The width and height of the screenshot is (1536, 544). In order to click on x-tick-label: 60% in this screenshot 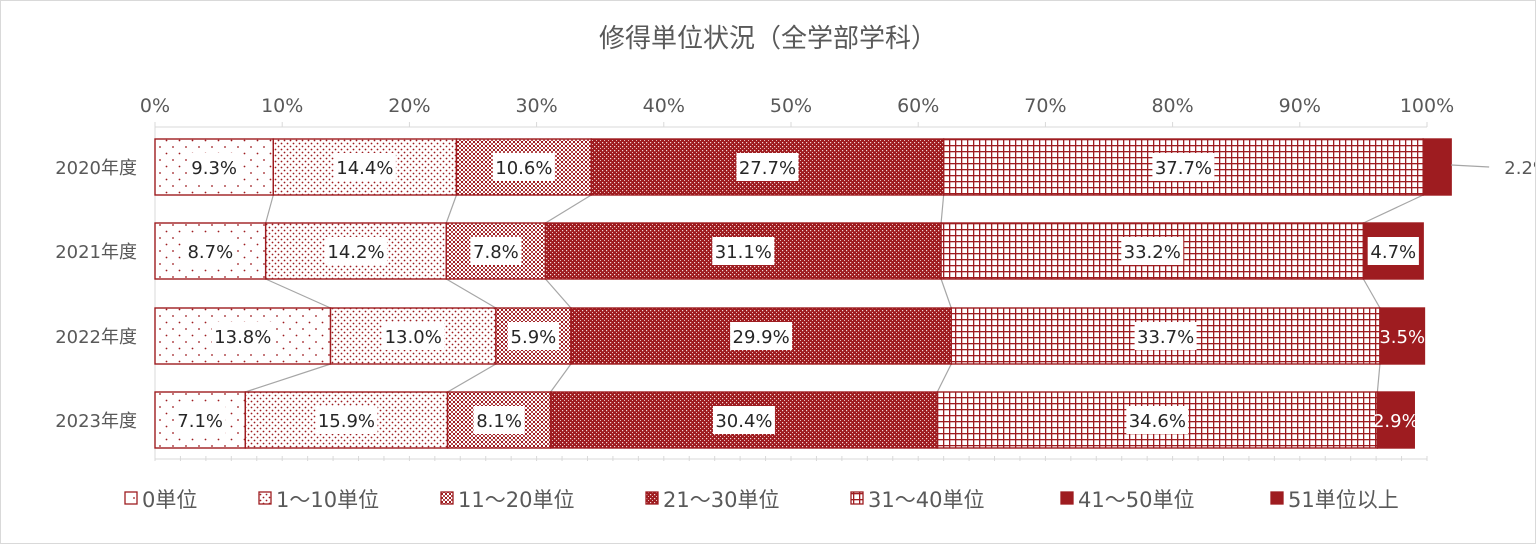, I will do `click(918, 106)`.